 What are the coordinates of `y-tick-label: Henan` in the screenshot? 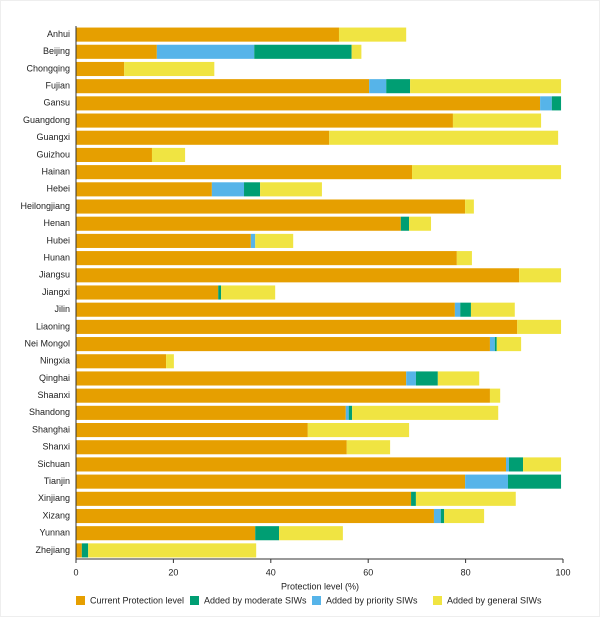 It's located at (56, 223).